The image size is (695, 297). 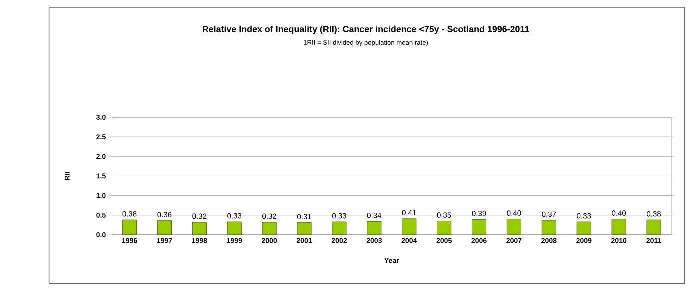 I want to click on chart-title: Relative Index of Inequality (RII): Cancer incidence <75y - Scotland 1996-2011, so click(x=366, y=30).